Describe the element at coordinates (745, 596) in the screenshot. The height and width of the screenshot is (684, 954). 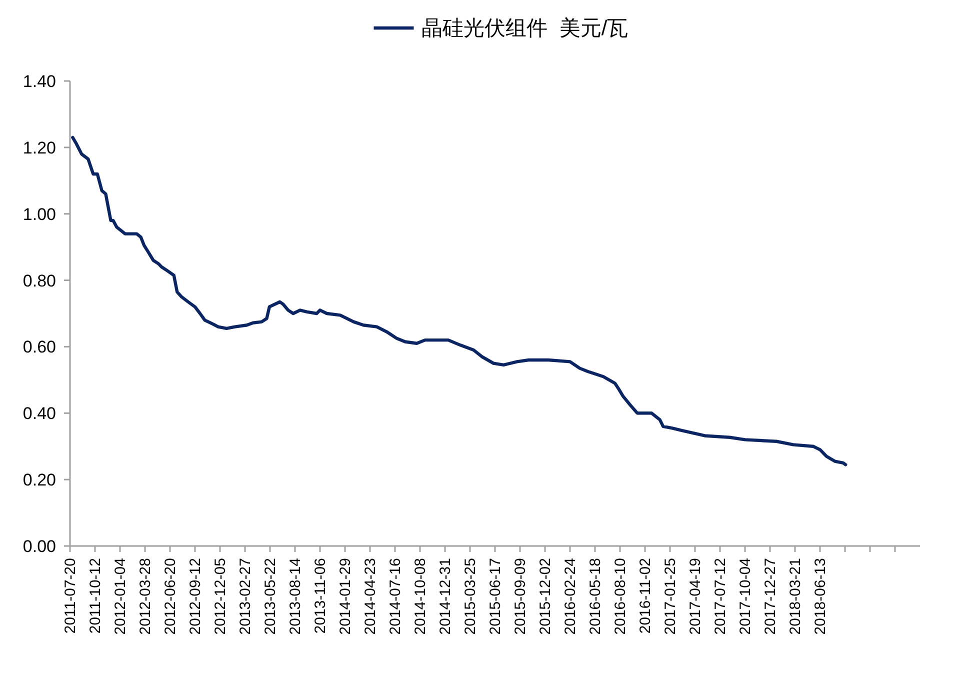
I see `x-tick-label: 2017-10-04` at that location.